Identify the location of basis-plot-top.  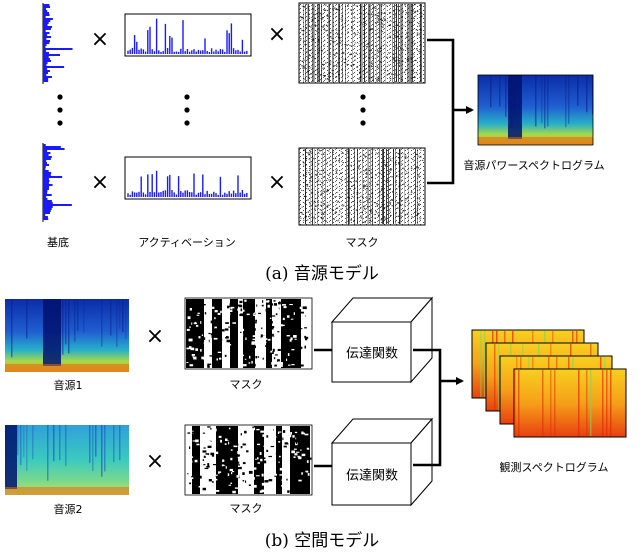
(57, 43).